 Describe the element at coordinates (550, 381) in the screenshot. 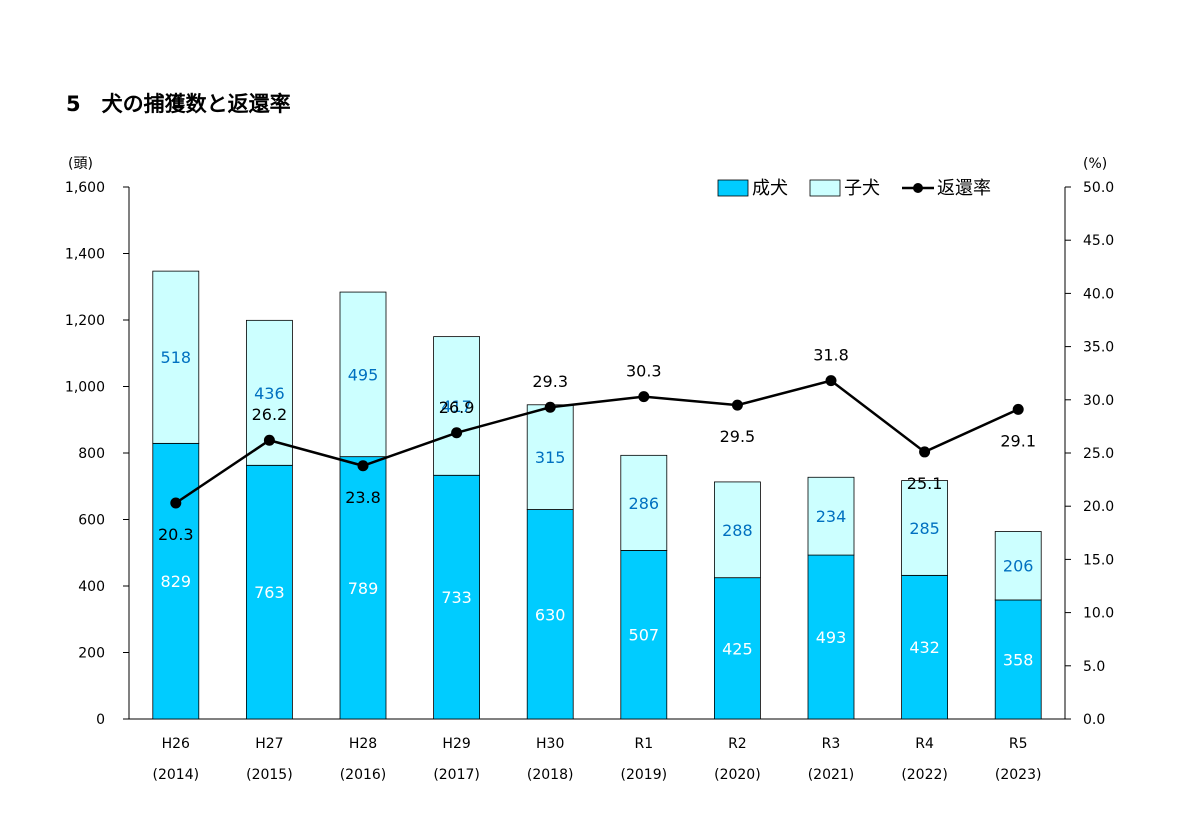

I see `rate-label: 29.3` at that location.